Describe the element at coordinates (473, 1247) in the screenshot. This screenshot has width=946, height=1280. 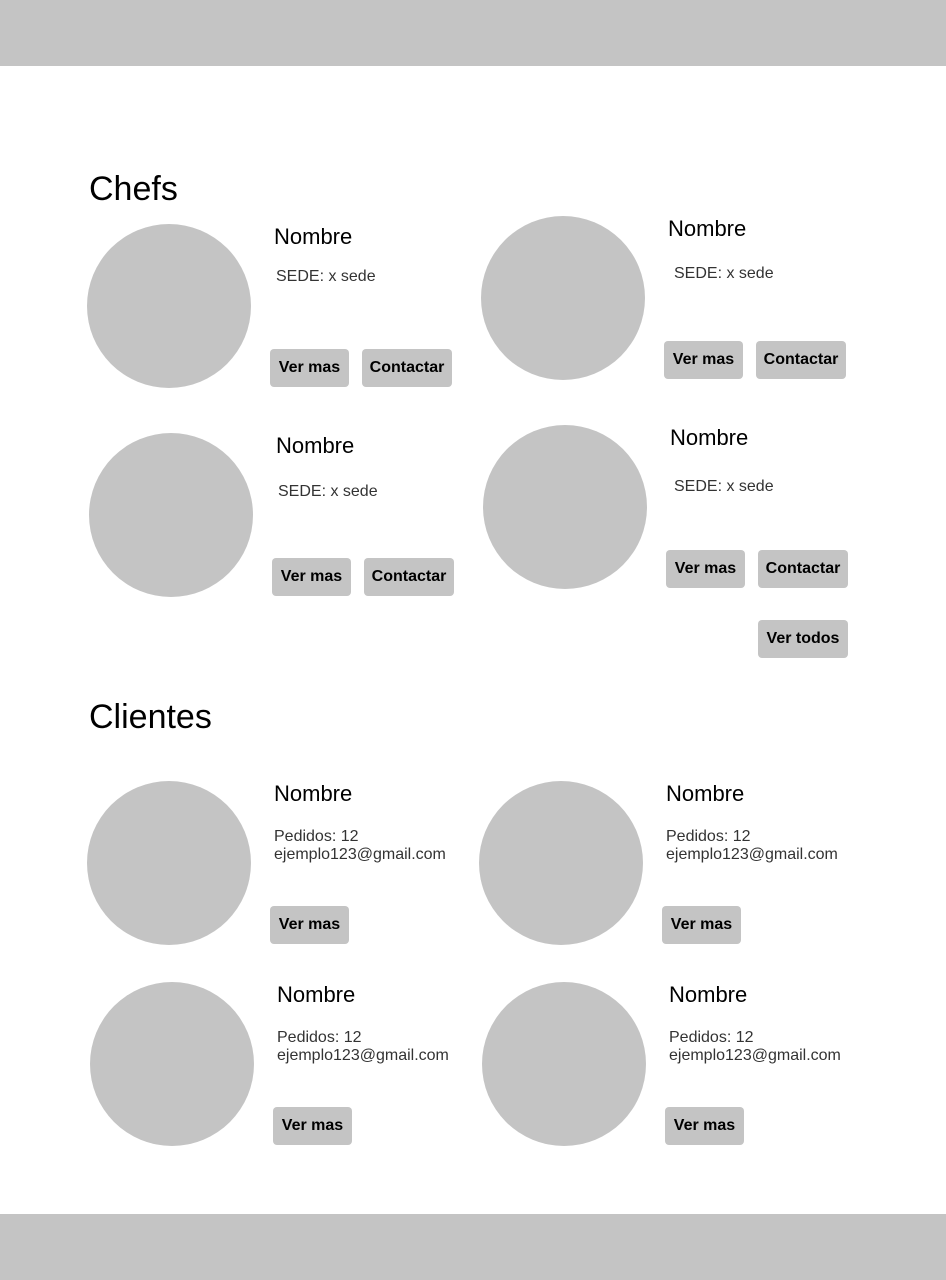
I see `footer-bar` at that location.